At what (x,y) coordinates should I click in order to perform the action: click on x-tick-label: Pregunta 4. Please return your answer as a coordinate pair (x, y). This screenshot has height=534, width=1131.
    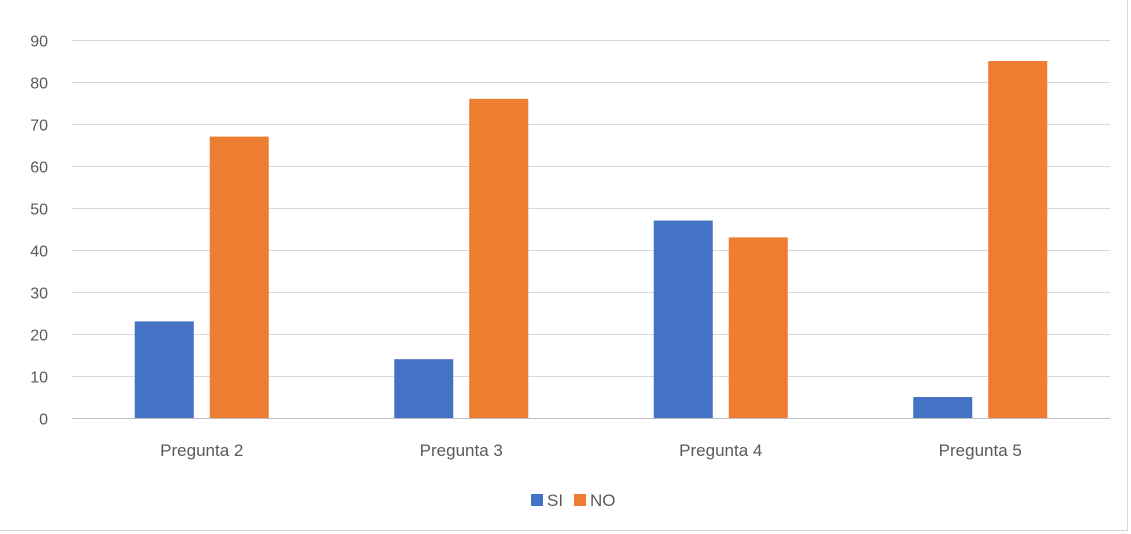
    Looking at the image, I should click on (720, 450).